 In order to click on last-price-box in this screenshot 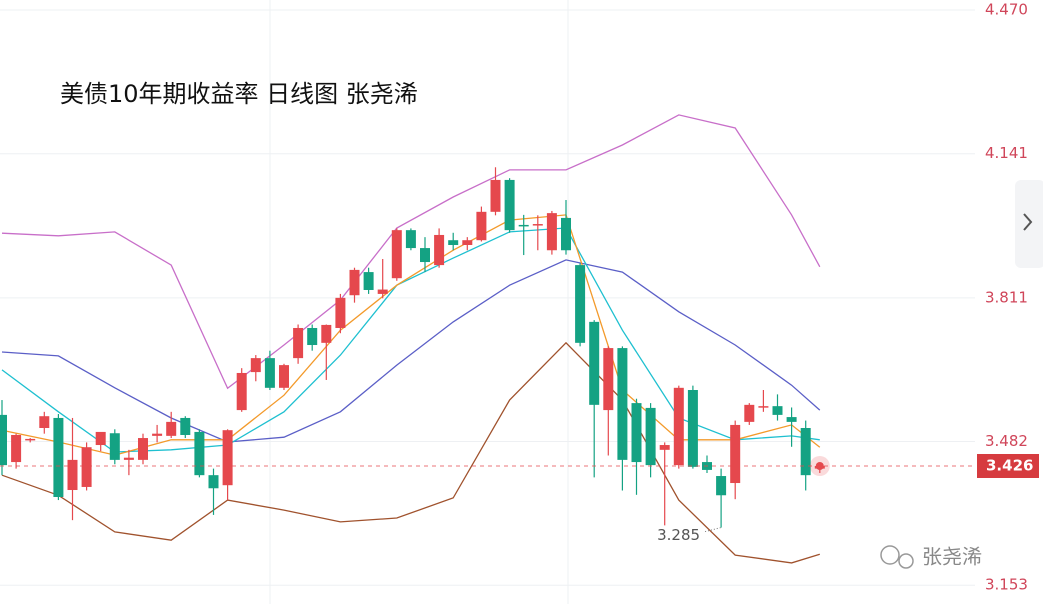, I will do `click(1008, 465)`.